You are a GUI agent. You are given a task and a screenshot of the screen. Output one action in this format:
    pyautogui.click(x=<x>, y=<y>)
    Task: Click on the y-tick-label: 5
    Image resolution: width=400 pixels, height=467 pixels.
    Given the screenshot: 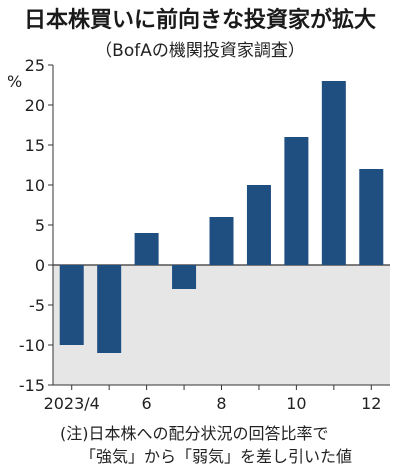 What is the action you would take?
    pyautogui.click(x=40, y=225)
    